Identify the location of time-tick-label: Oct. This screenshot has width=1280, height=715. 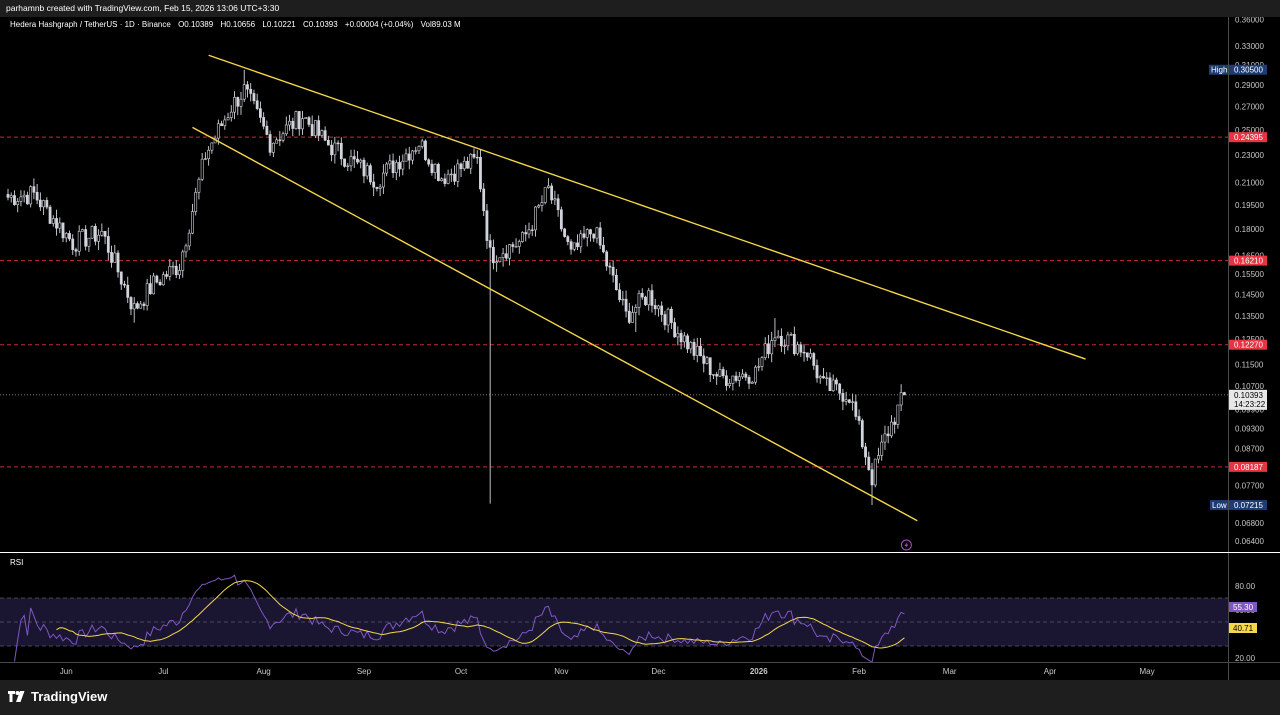
(461, 671).